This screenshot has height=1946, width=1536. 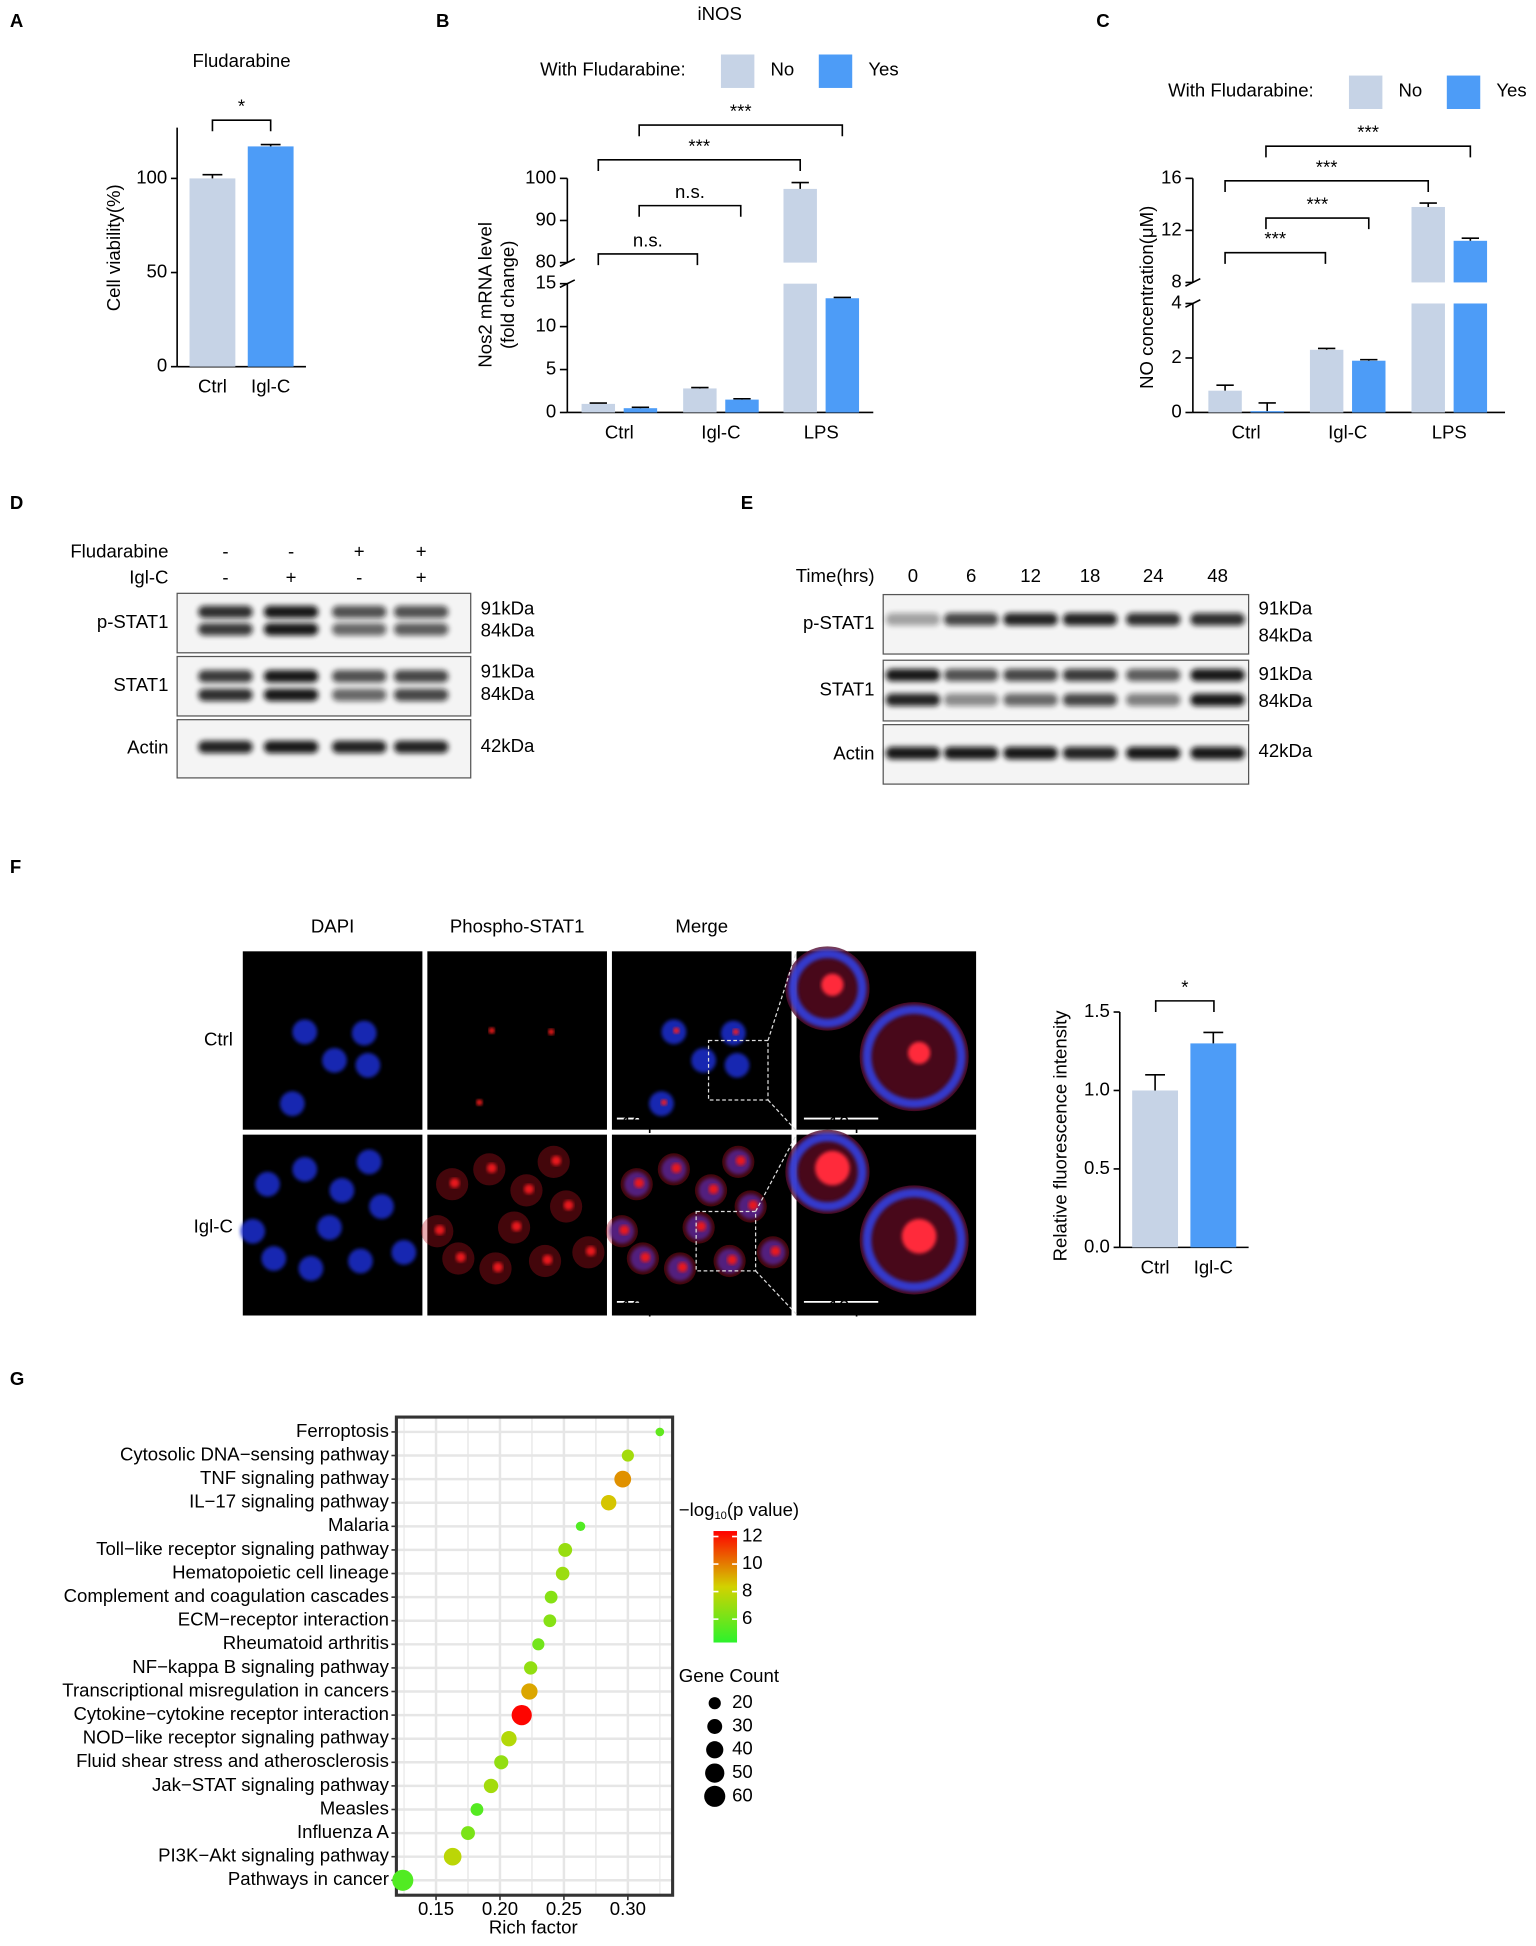 What do you see at coordinates (1097, 1010) in the screenshot?
I see `y-tick-label: 1.5` at bounding box center [1097, 1010].